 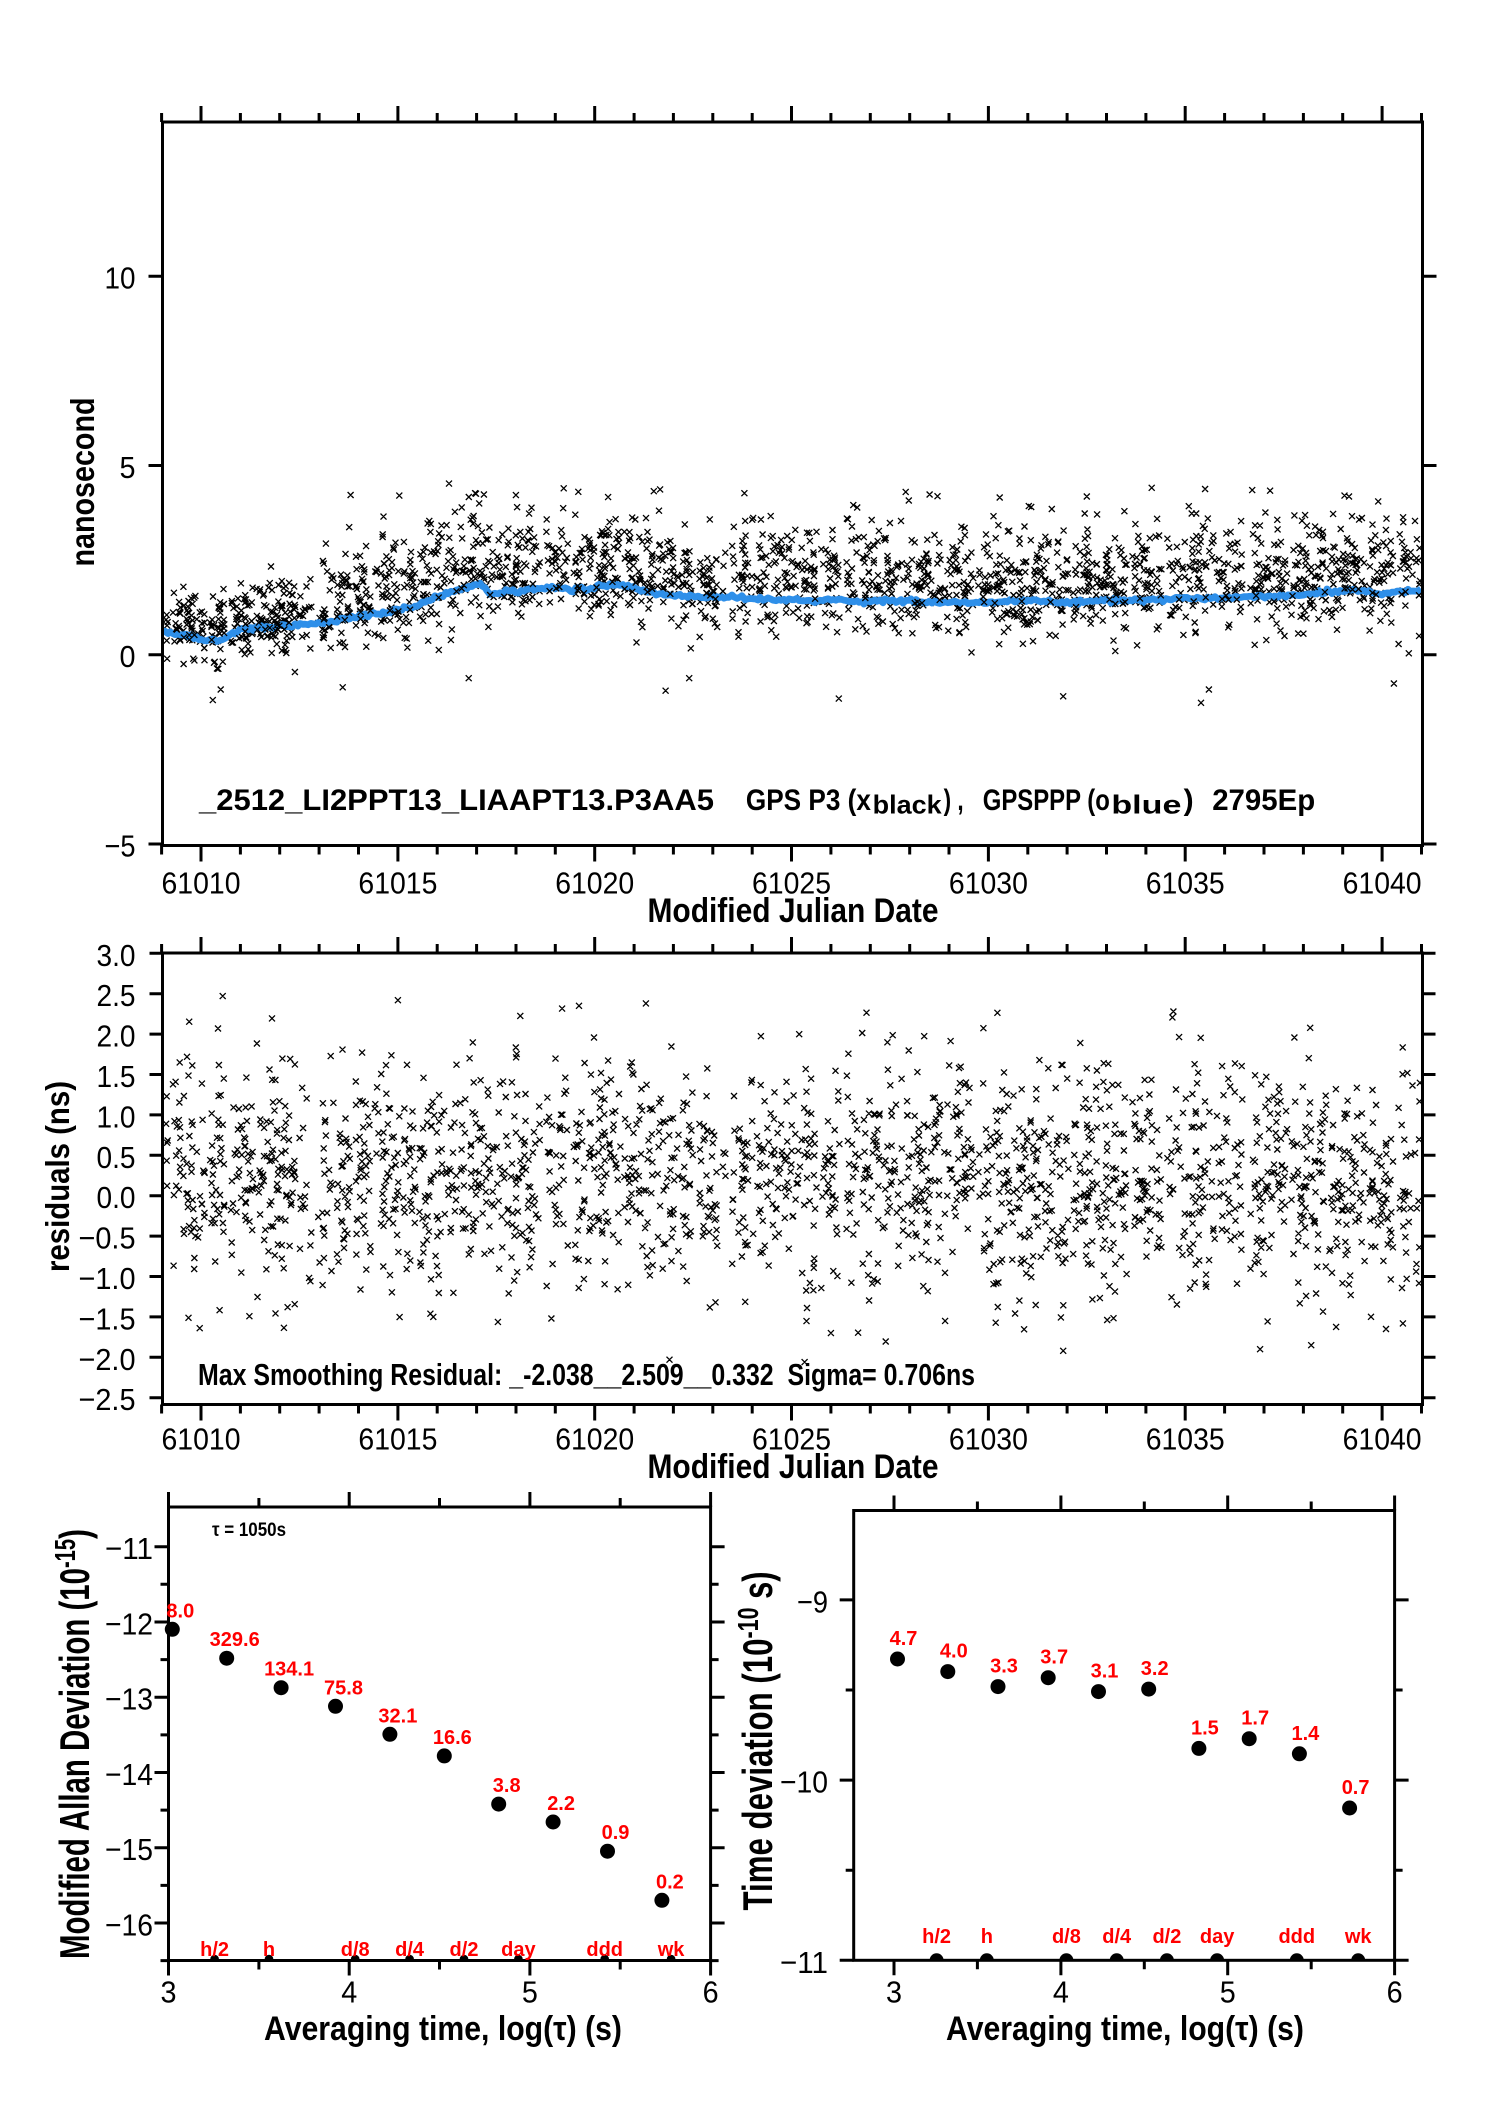 What do you see at coordinates (456, 800) in the screenshot?
I see `svg-text: _2512_LI2PPT13_LIAAPT13.P3AA5` at bounding box center [456, 800].